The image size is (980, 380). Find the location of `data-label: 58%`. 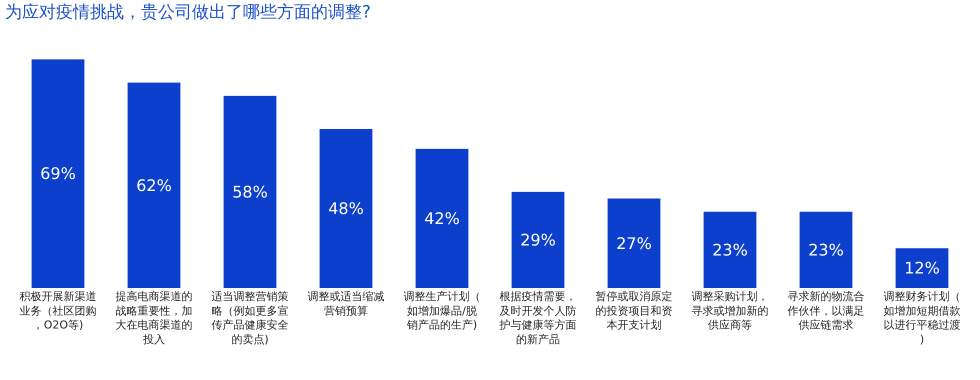

data-label: 58% is located at coordinates (250, 192).